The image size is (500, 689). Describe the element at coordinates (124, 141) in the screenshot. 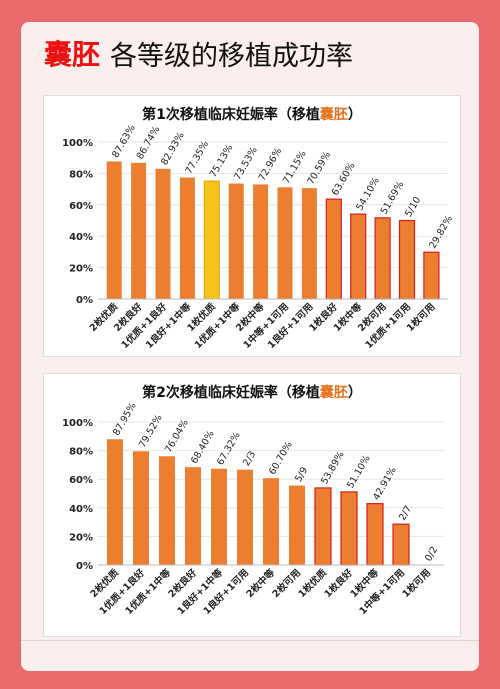

I see `data-label: 87.63%` at that location.